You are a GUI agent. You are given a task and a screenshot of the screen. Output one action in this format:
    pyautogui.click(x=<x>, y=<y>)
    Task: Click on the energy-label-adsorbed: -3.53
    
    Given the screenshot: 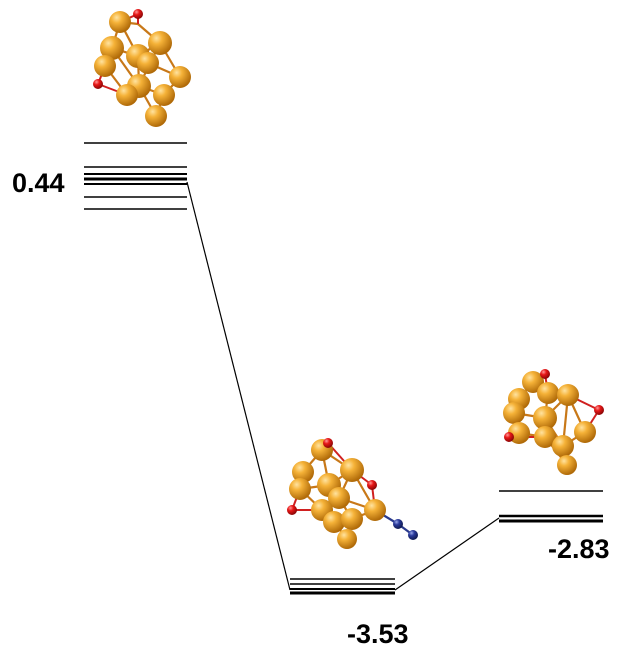 What is the action you would take?
    pyautogui.click(x=378, y=632)
    